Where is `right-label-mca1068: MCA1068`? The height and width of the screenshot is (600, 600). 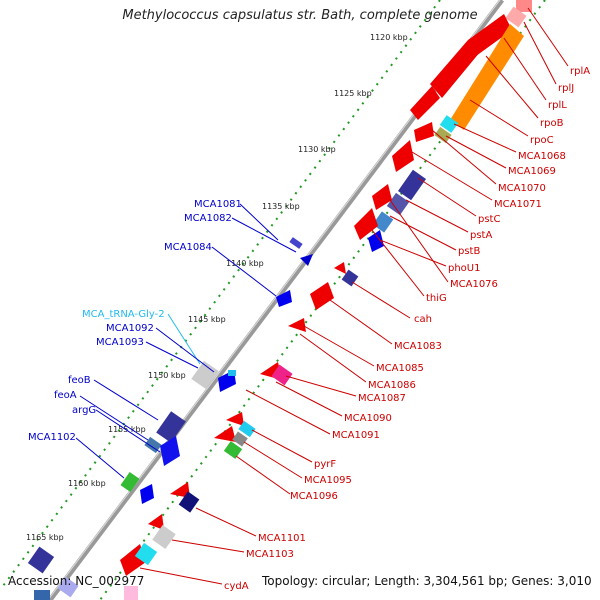
right-label-mca1068: MCA1068 is located at coordinates (542, 156).